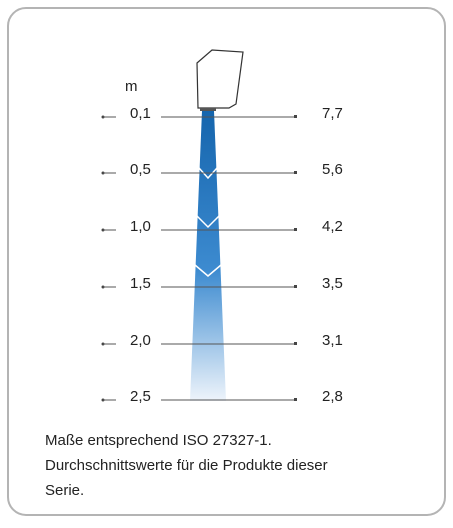 The width and height of the screenshot is (453, 528). Describe the element at coordinates (332, 113) in the screenshot. I see `value-label: 7,7` at that location.